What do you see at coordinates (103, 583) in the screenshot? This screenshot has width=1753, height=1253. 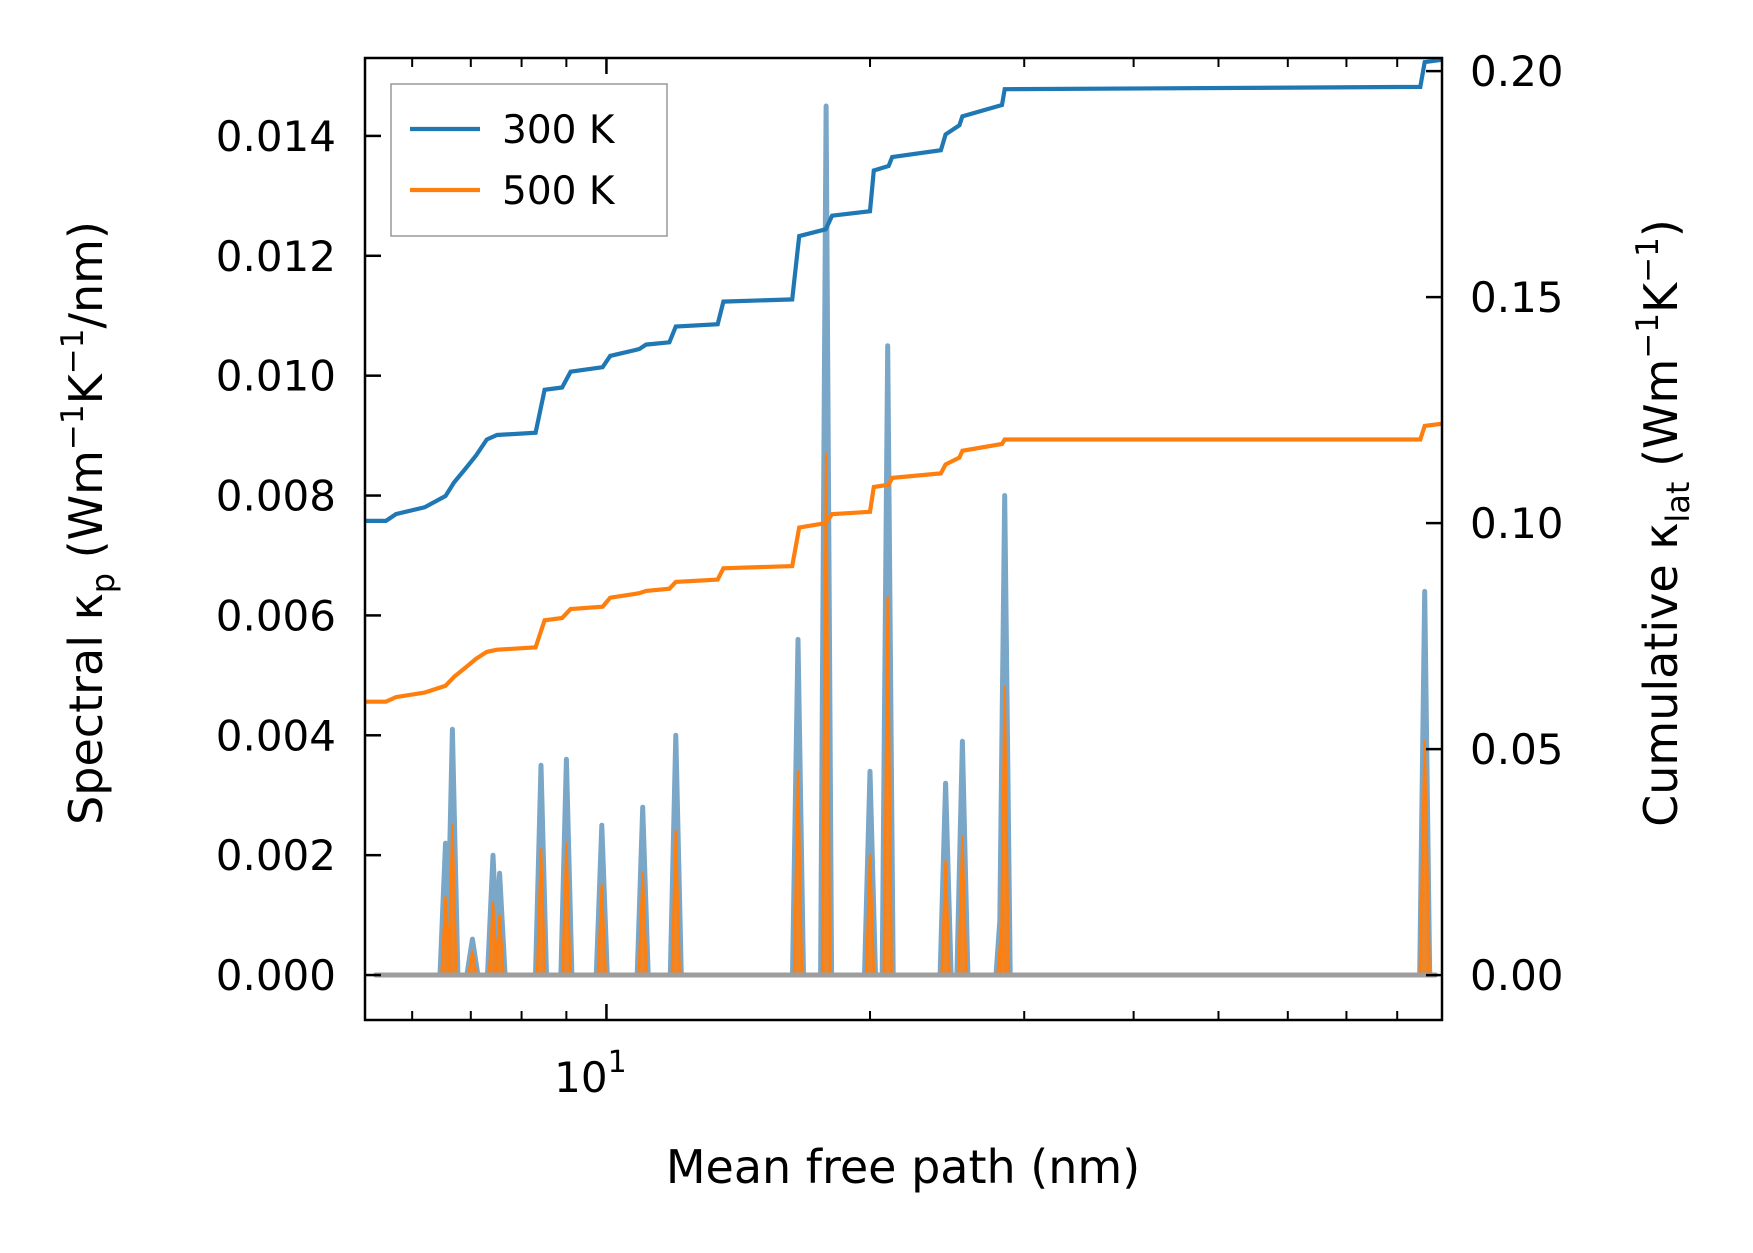 I see `y-left-axis-title-subscript: p` at bounding box center [103, 583].